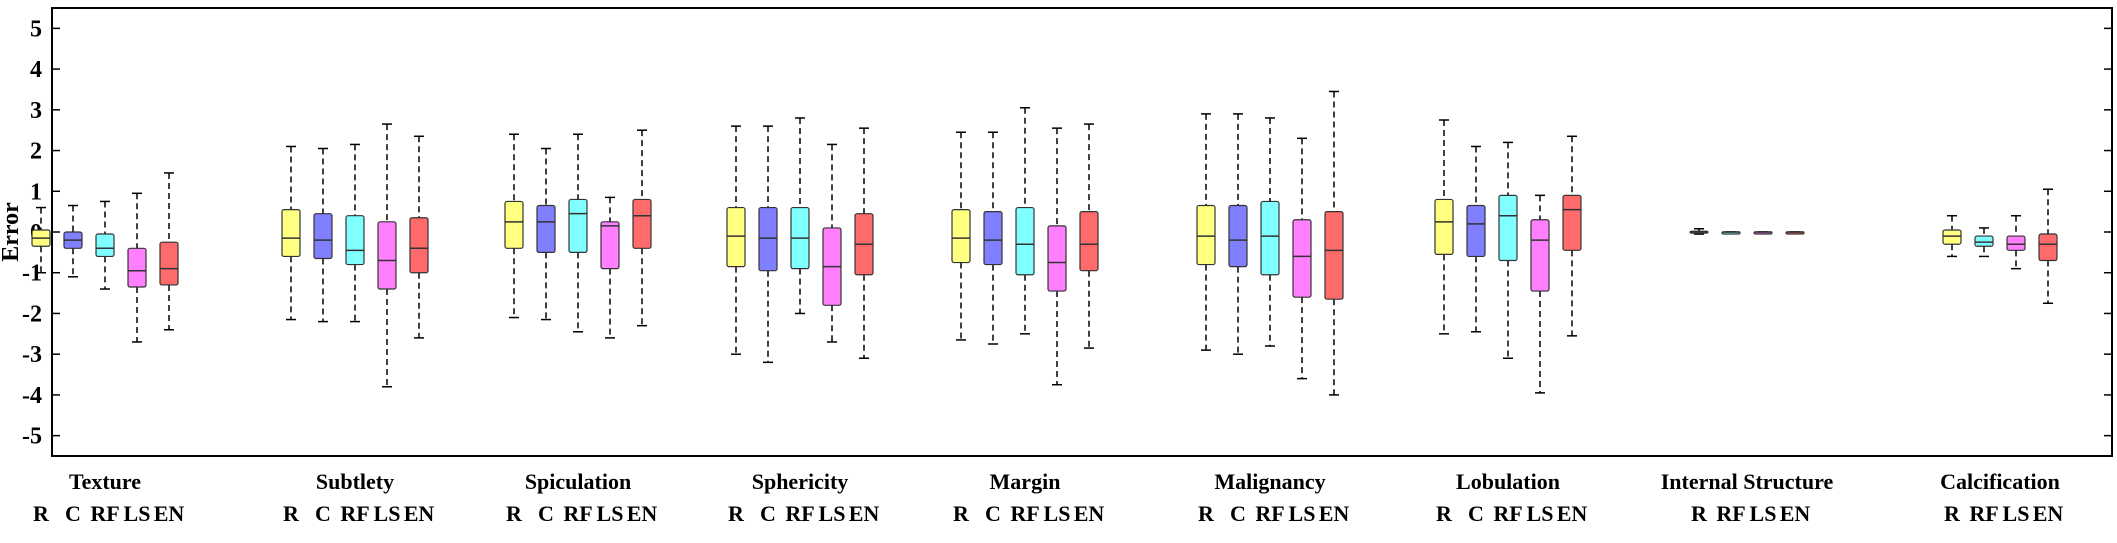  I want to click on box-group-margin, so click(1025, 246).